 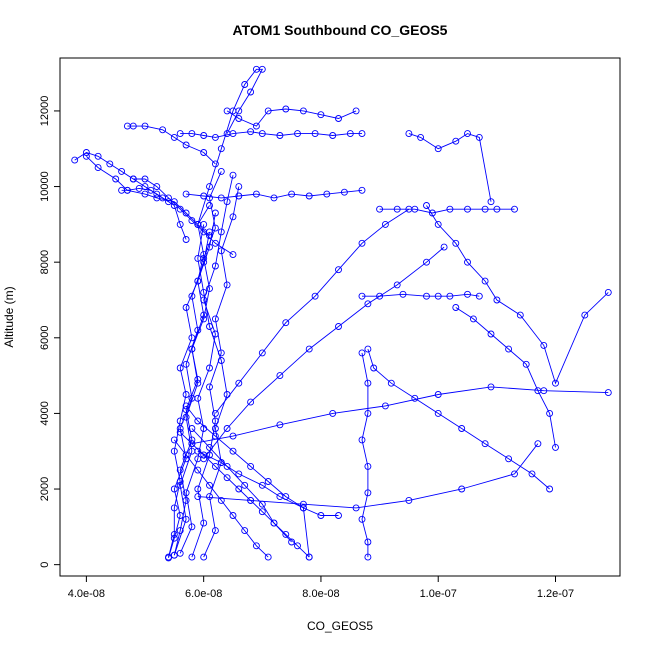 What do you see at coordinates (555, 594) in the screenshot?
I see `x-tick-label: 1.2e-07` at bounding box center [555, 594].